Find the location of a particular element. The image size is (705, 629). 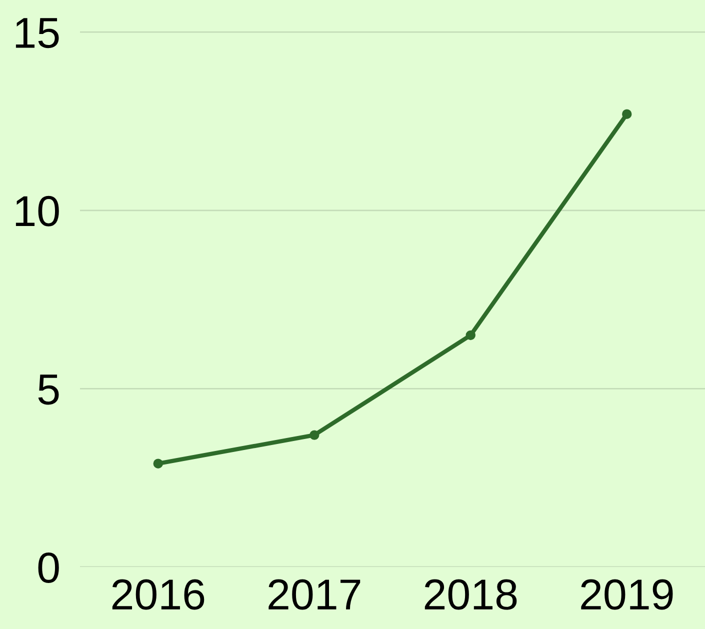

x-tick-label: 2016 is located at coordinates (158, 594).